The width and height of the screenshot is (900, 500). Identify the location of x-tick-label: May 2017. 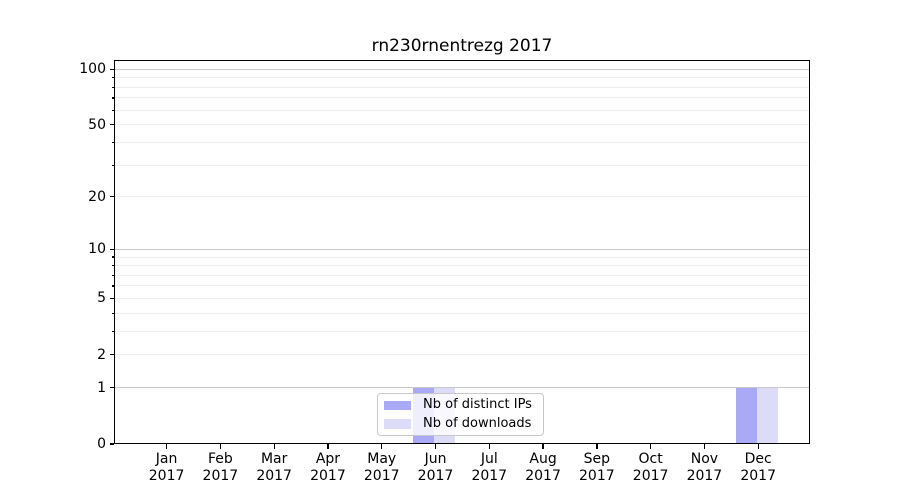
(381, 467).